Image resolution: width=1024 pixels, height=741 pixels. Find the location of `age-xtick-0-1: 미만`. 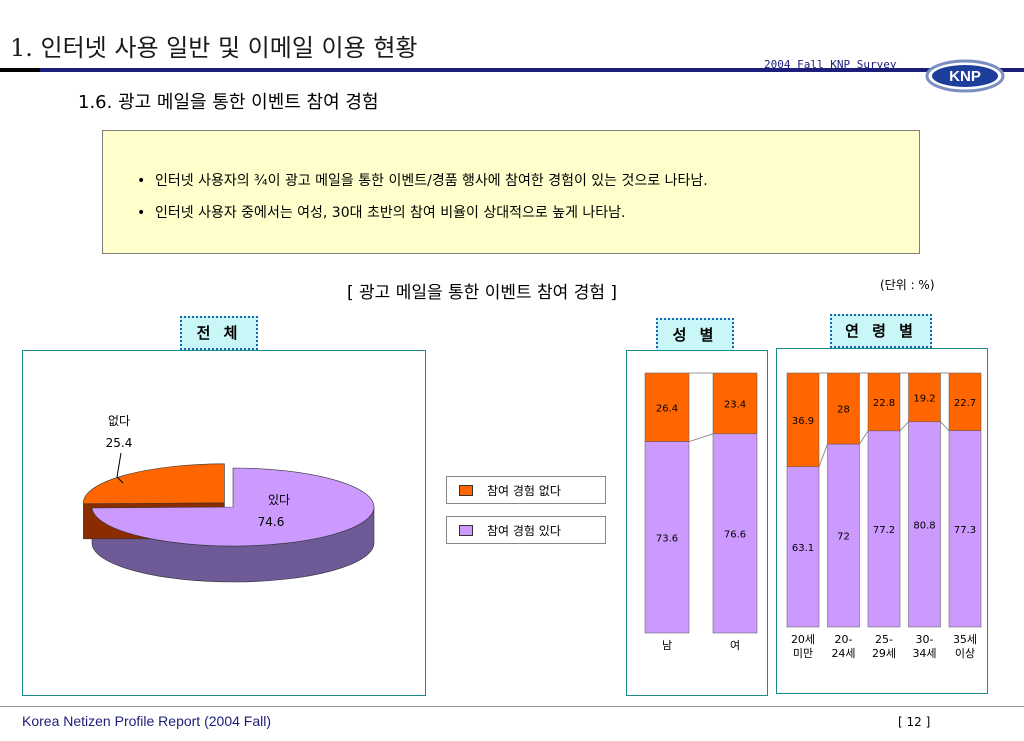

age-xtick-0-1: 미만 is located at coordinates (803, 653).